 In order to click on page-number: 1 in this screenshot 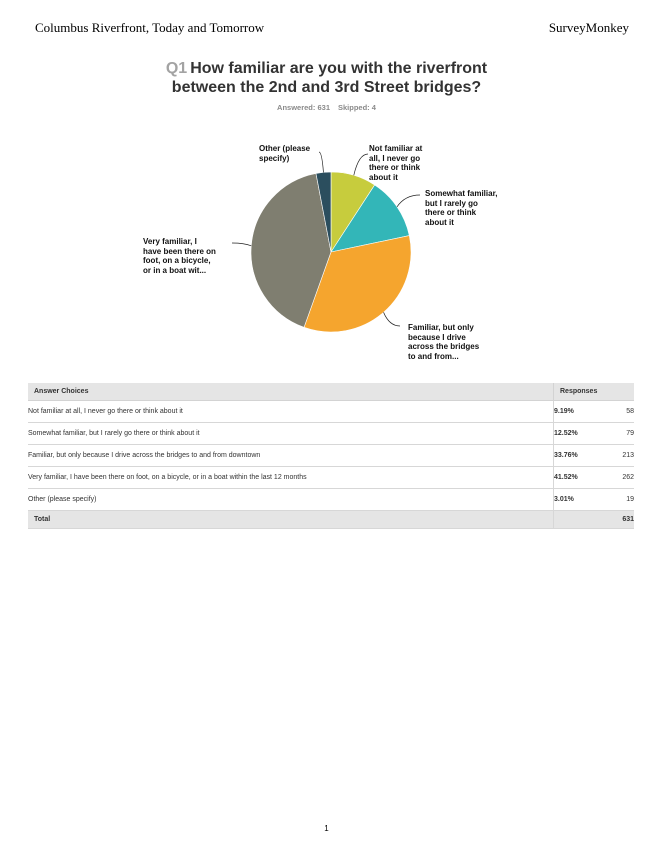, I will do `click(326, 828)`.